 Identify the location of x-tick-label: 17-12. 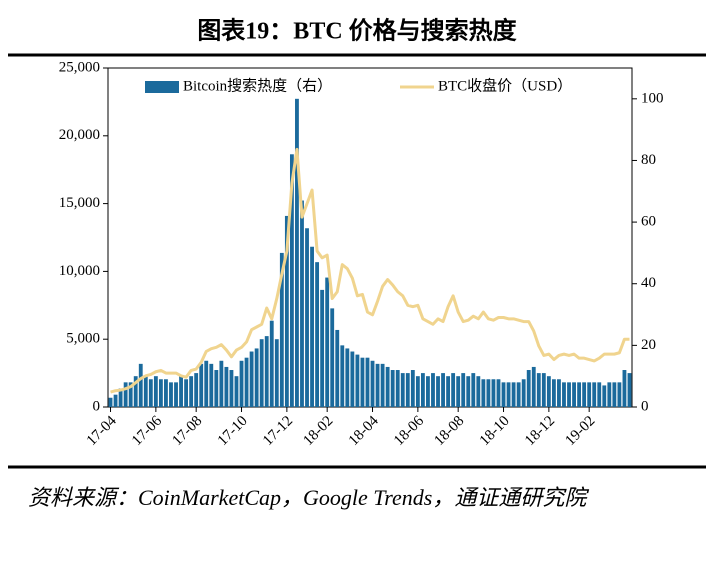
(278, 431).